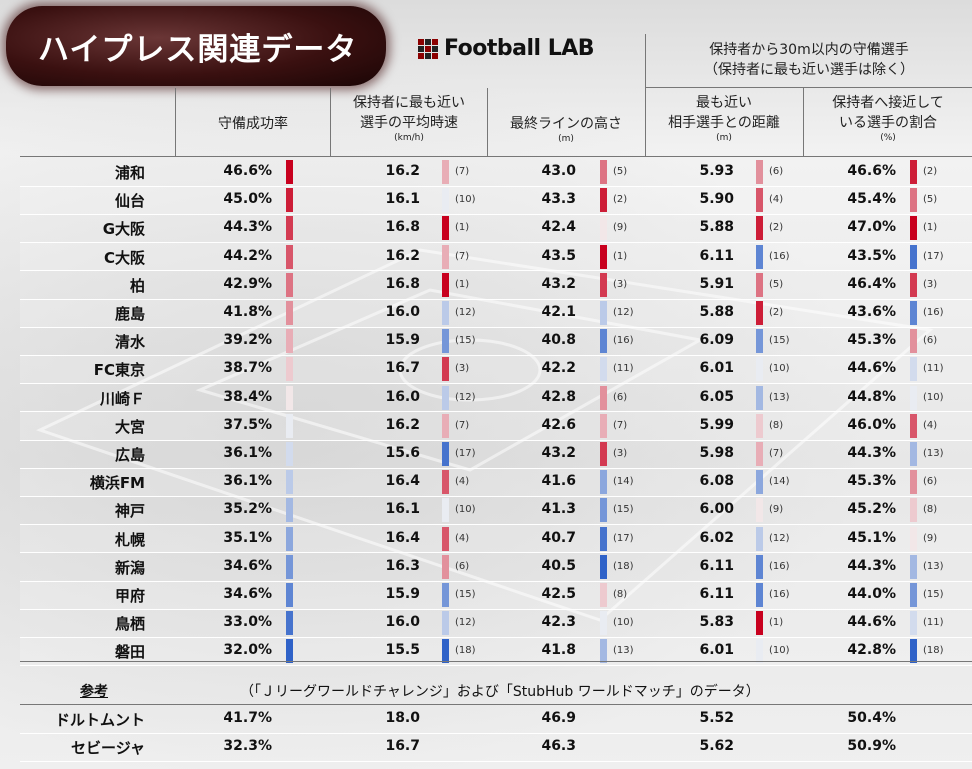  Describe the element at coordinates (558, 424) in the screenshot. I see `cell-value: 42.6` at that location.